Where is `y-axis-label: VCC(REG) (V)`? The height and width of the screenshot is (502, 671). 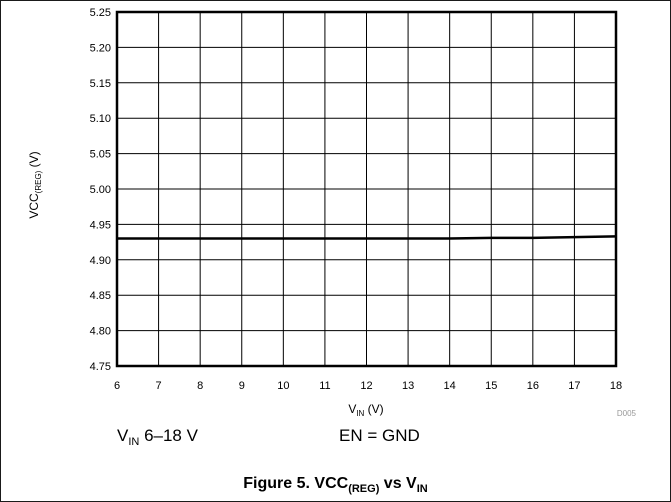
y-axis-label: VCC(REG) (V) is located at coordinates (35, 184).